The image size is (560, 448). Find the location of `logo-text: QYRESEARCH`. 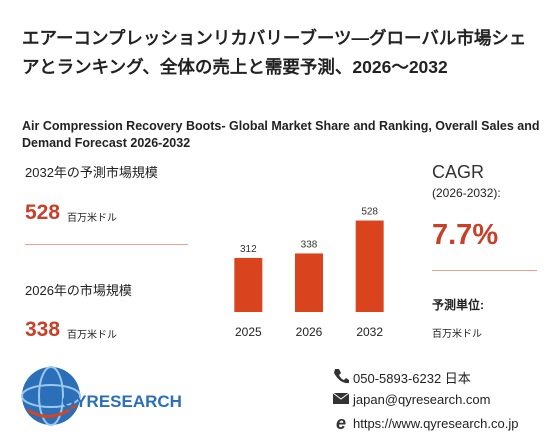

logo-text: QYRESEARCH is located at coordinates (122, 401).